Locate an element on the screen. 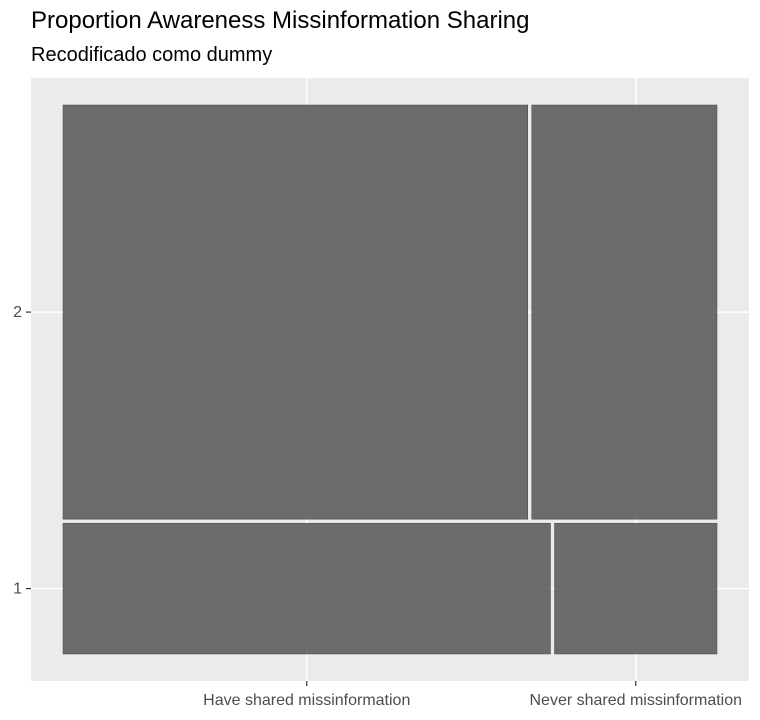 The height and width of the screenshot is (720, 760). x-tick-label-2: Never shared missinformation is located at coordinates (635, 700).